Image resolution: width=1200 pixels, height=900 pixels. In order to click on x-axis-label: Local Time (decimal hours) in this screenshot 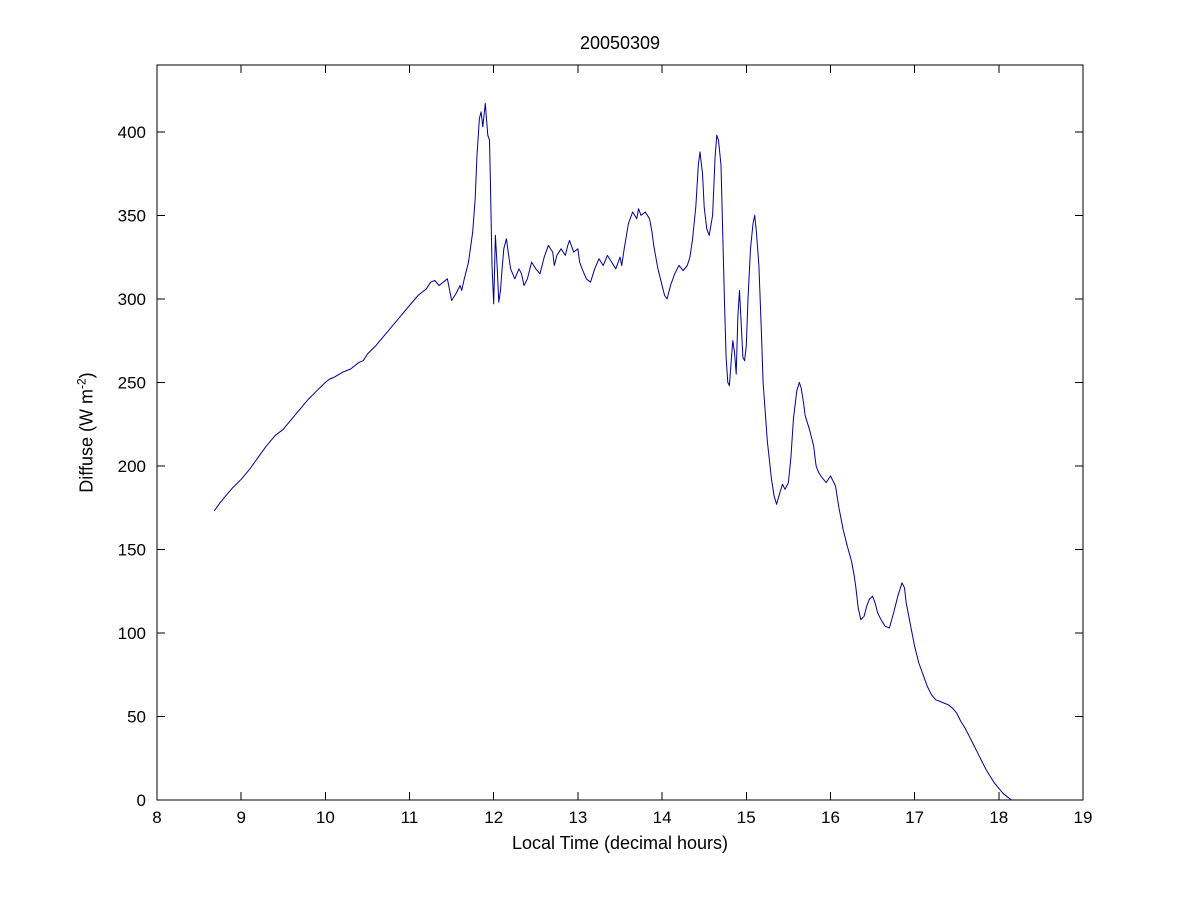, I will do `click(620, 843)`.